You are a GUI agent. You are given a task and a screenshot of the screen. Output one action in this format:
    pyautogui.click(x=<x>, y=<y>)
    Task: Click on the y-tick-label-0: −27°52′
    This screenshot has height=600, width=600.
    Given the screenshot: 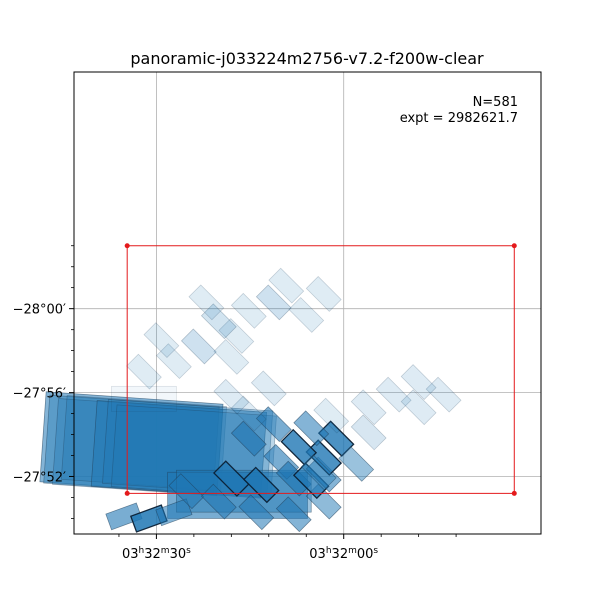 What is the action you would take?
    pyautogui.click(x=39, y=477)
    